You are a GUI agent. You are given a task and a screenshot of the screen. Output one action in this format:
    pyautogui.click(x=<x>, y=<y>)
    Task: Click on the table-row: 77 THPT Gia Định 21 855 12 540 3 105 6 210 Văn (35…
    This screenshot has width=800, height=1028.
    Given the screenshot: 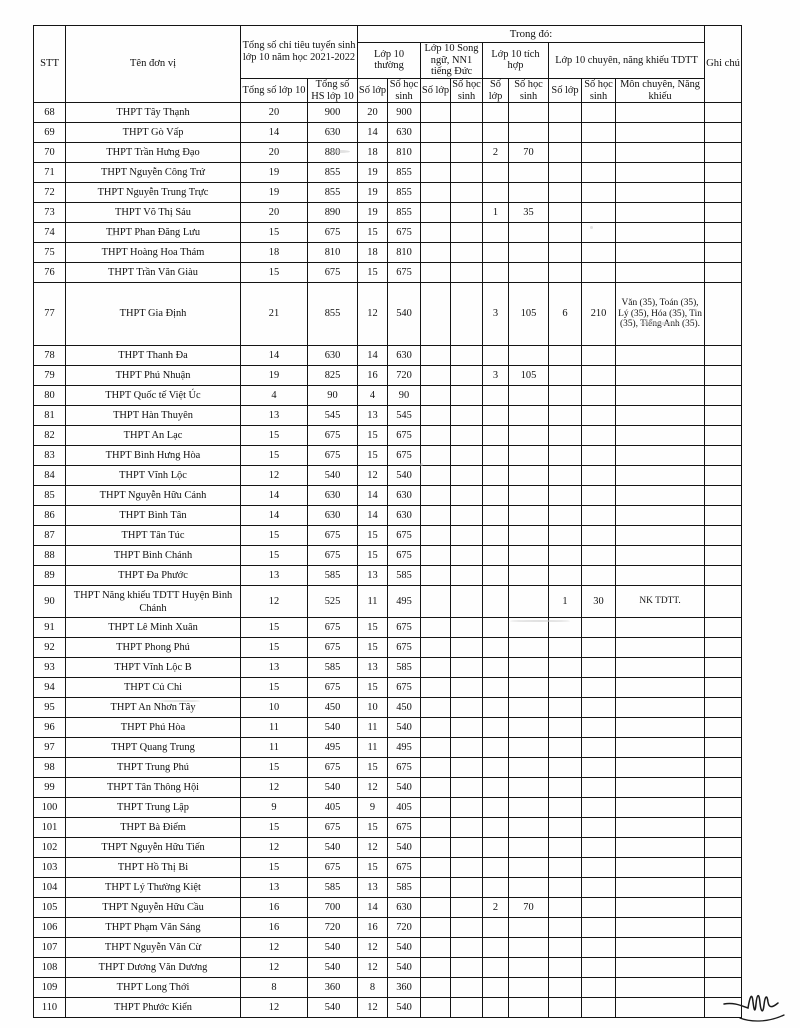 What is the action you would take?
    pyautogui.click(x=388, y=314)
    